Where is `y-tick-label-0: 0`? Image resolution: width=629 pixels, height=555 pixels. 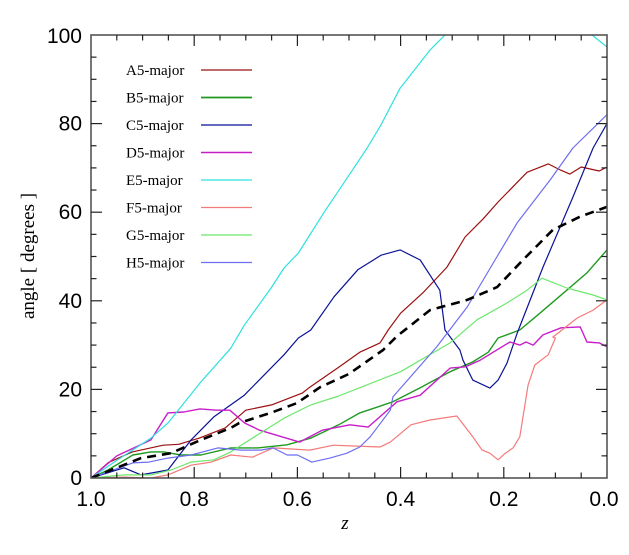 y-tick-label-0: 0 is located at coordinates (76, 478).